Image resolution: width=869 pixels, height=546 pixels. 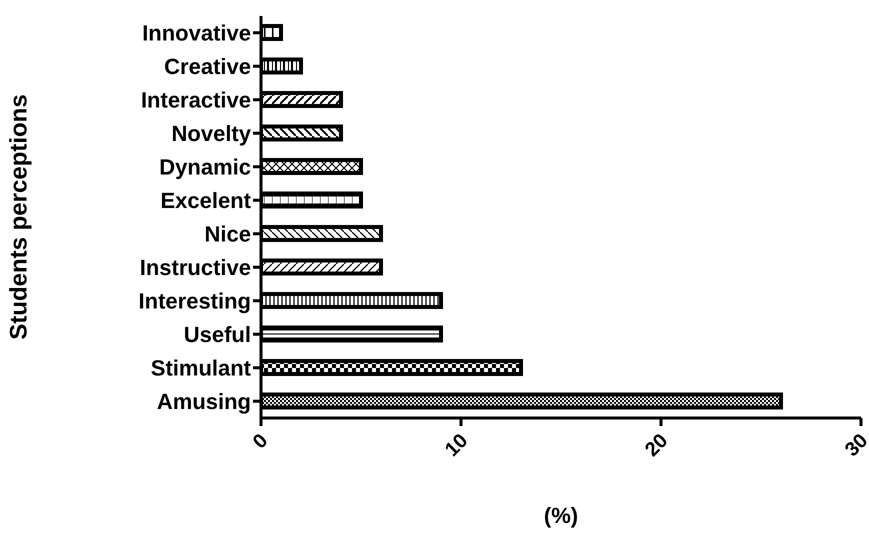 What do you see at coordinates (227, 234) in the screenshot?
I see `y-tick-label: Nice` at bounding box center [227, 234].